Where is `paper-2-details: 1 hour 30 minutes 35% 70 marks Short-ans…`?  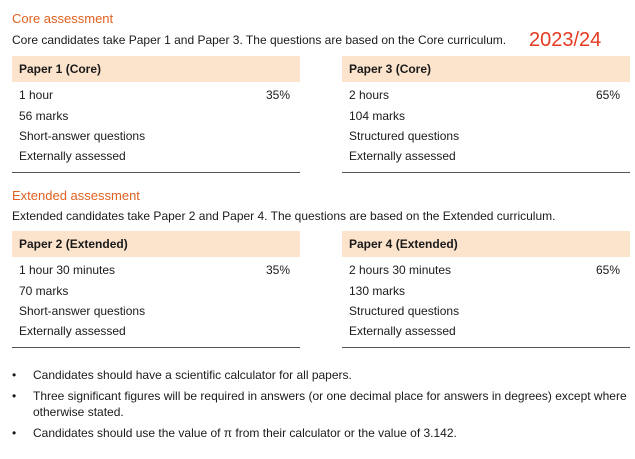
paper-2-details: 1 hour 30 minutes 35% 70 marks Short-ans… is located at coordinates (156, 302).